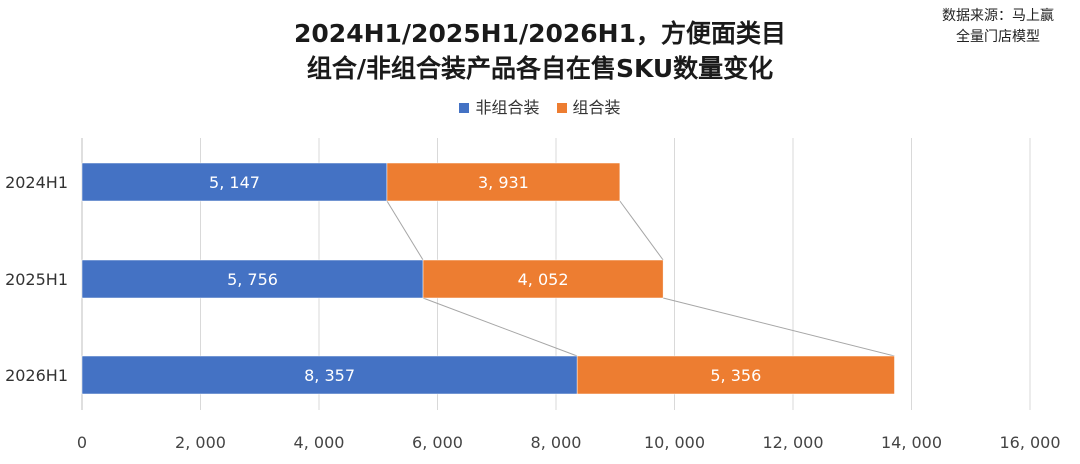 This screenshot has height=464, width=1080. Describe the element at coordinates (319, 442) in the screenshot. I see `x-tick-label: 4, 000` at that location.